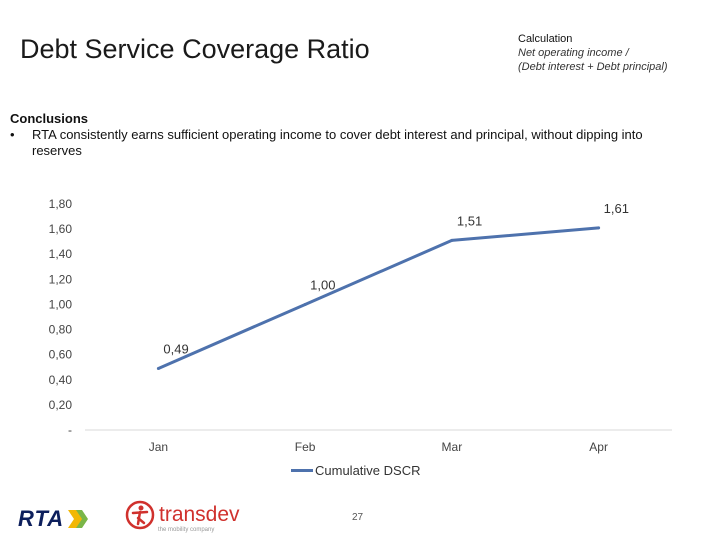  What do you see at coordinates (158, 447) in the screenshot?
I see `x-tick-label: Jan` at bounding box center [158, 447].